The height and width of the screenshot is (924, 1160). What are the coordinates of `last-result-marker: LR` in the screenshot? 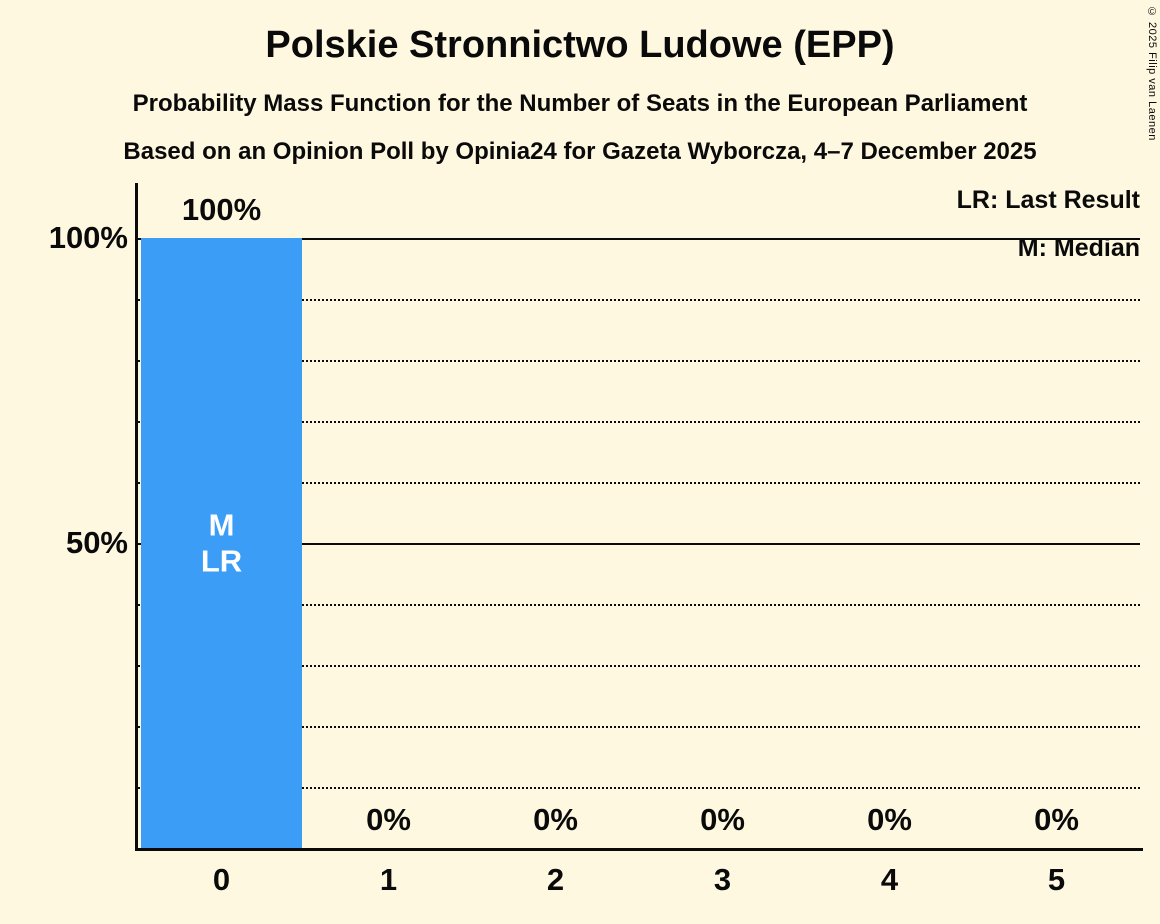 It's located at (221, 560).